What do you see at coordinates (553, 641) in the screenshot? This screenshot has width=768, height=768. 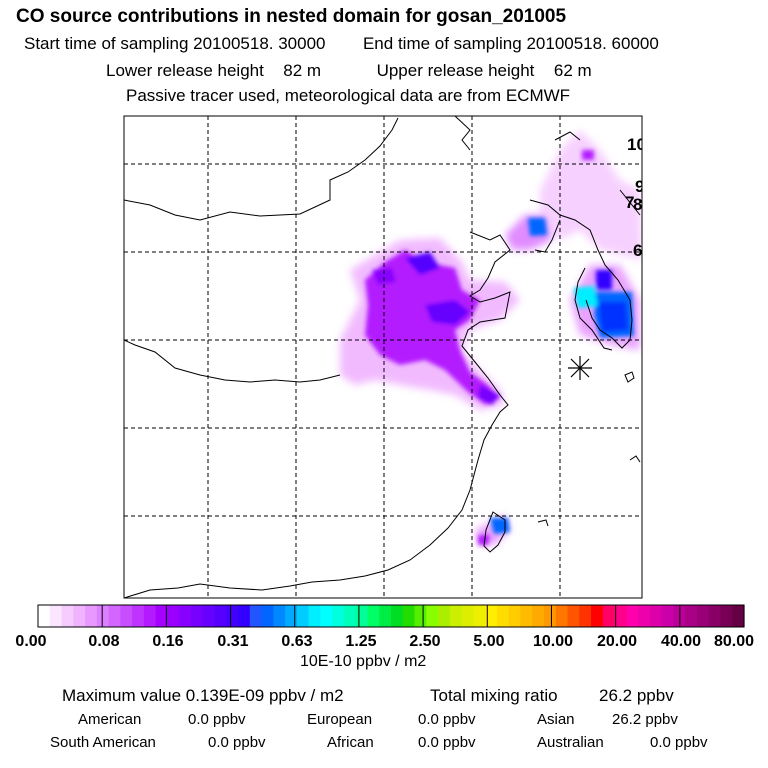 I see `colorbar-tick: 10.00` at bounding box center [553, 641].